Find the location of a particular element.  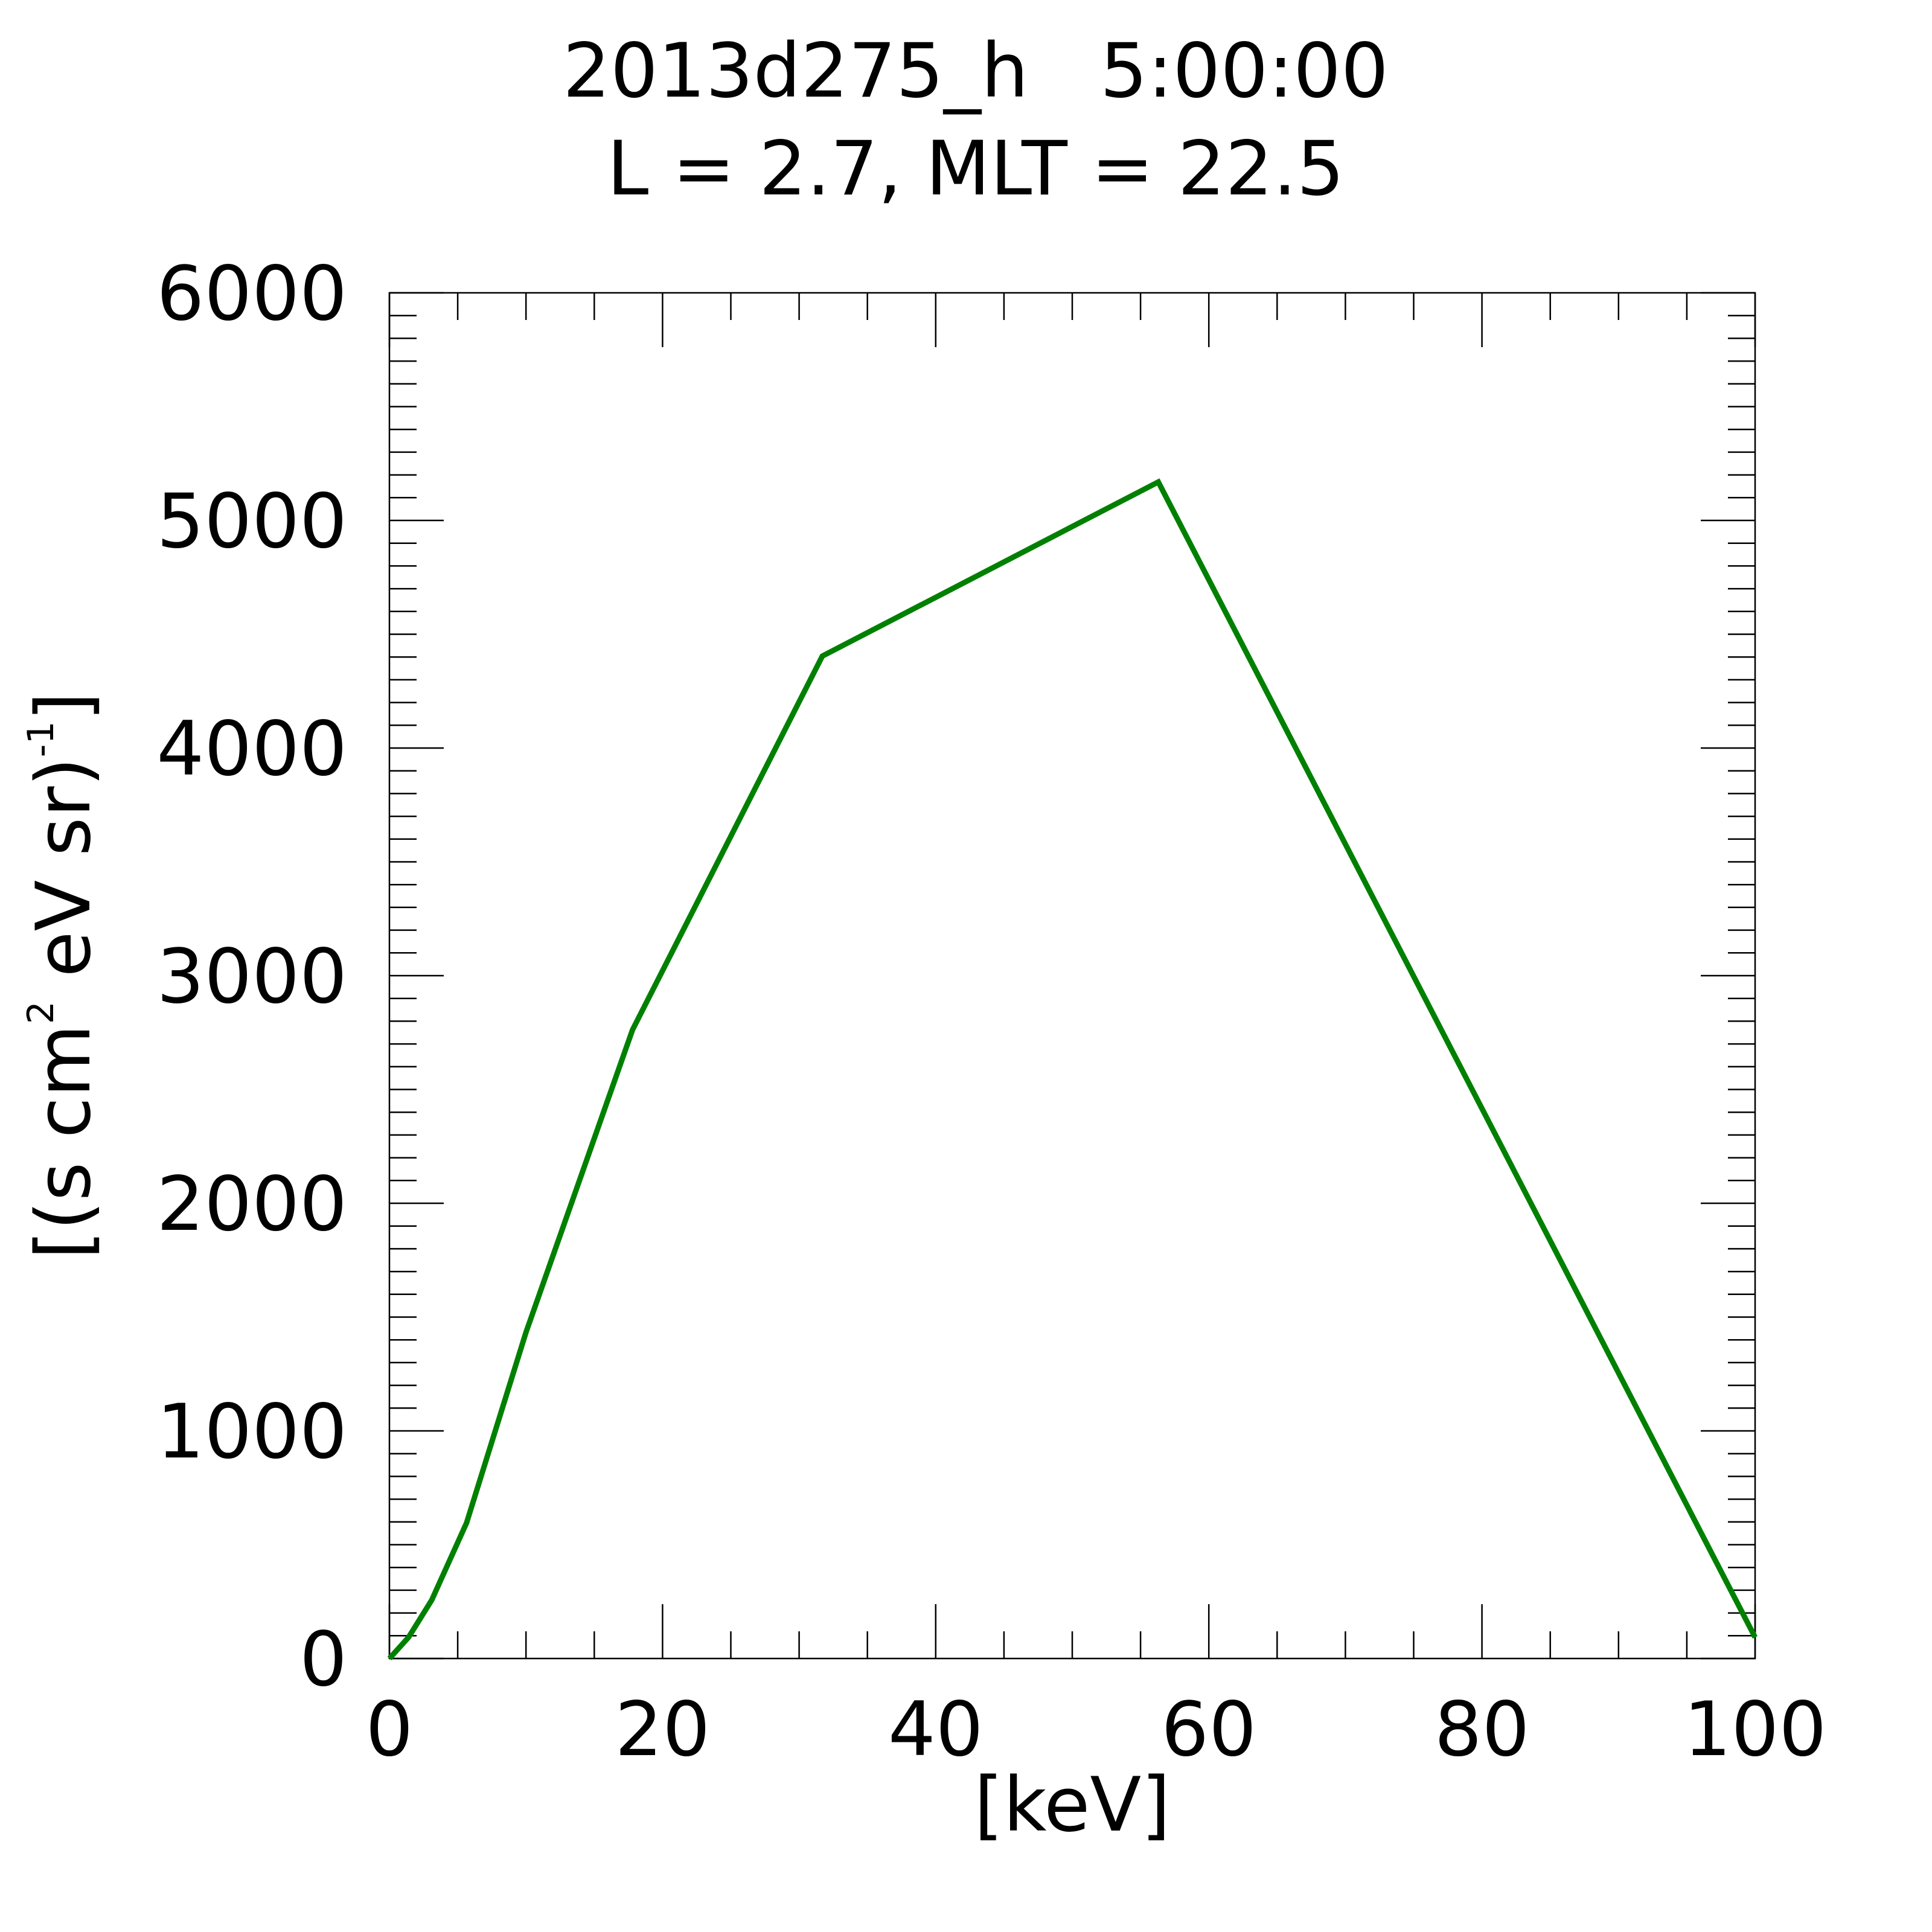

y-axis-label-sup: -1 is located at coordinates (41, 739).